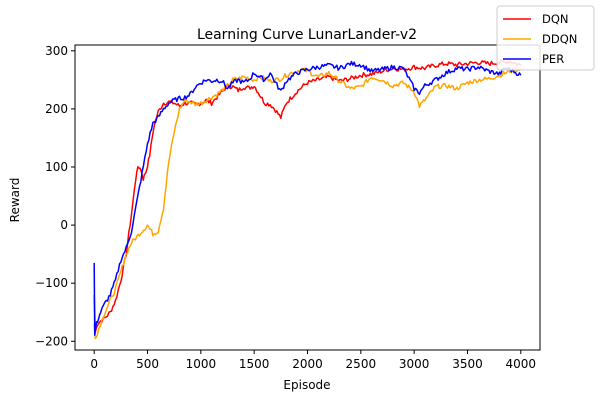 The image size is (600, 400). Describe the element at coordinates (201, 364) in the screenshot. I see `x-tick-label: 1000` at that location.